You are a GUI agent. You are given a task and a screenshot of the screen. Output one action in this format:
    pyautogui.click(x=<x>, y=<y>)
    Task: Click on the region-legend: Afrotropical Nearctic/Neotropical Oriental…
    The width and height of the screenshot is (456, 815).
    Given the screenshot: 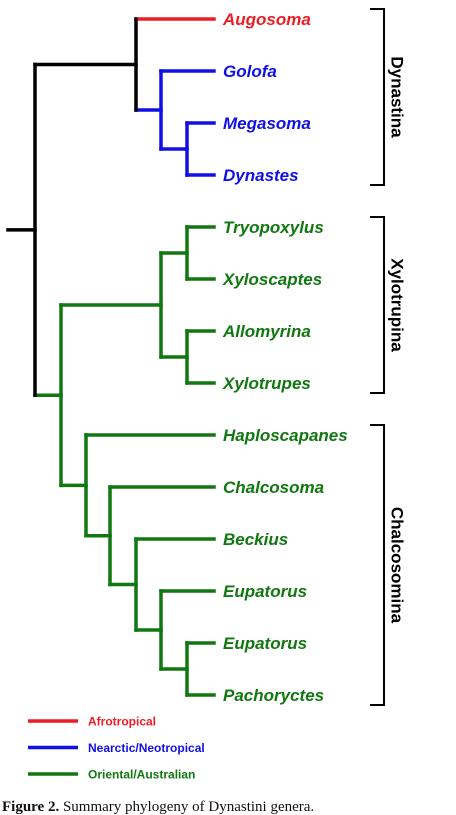 What is the action you would take?
    pyautogui.click(x=116, y=748)
    